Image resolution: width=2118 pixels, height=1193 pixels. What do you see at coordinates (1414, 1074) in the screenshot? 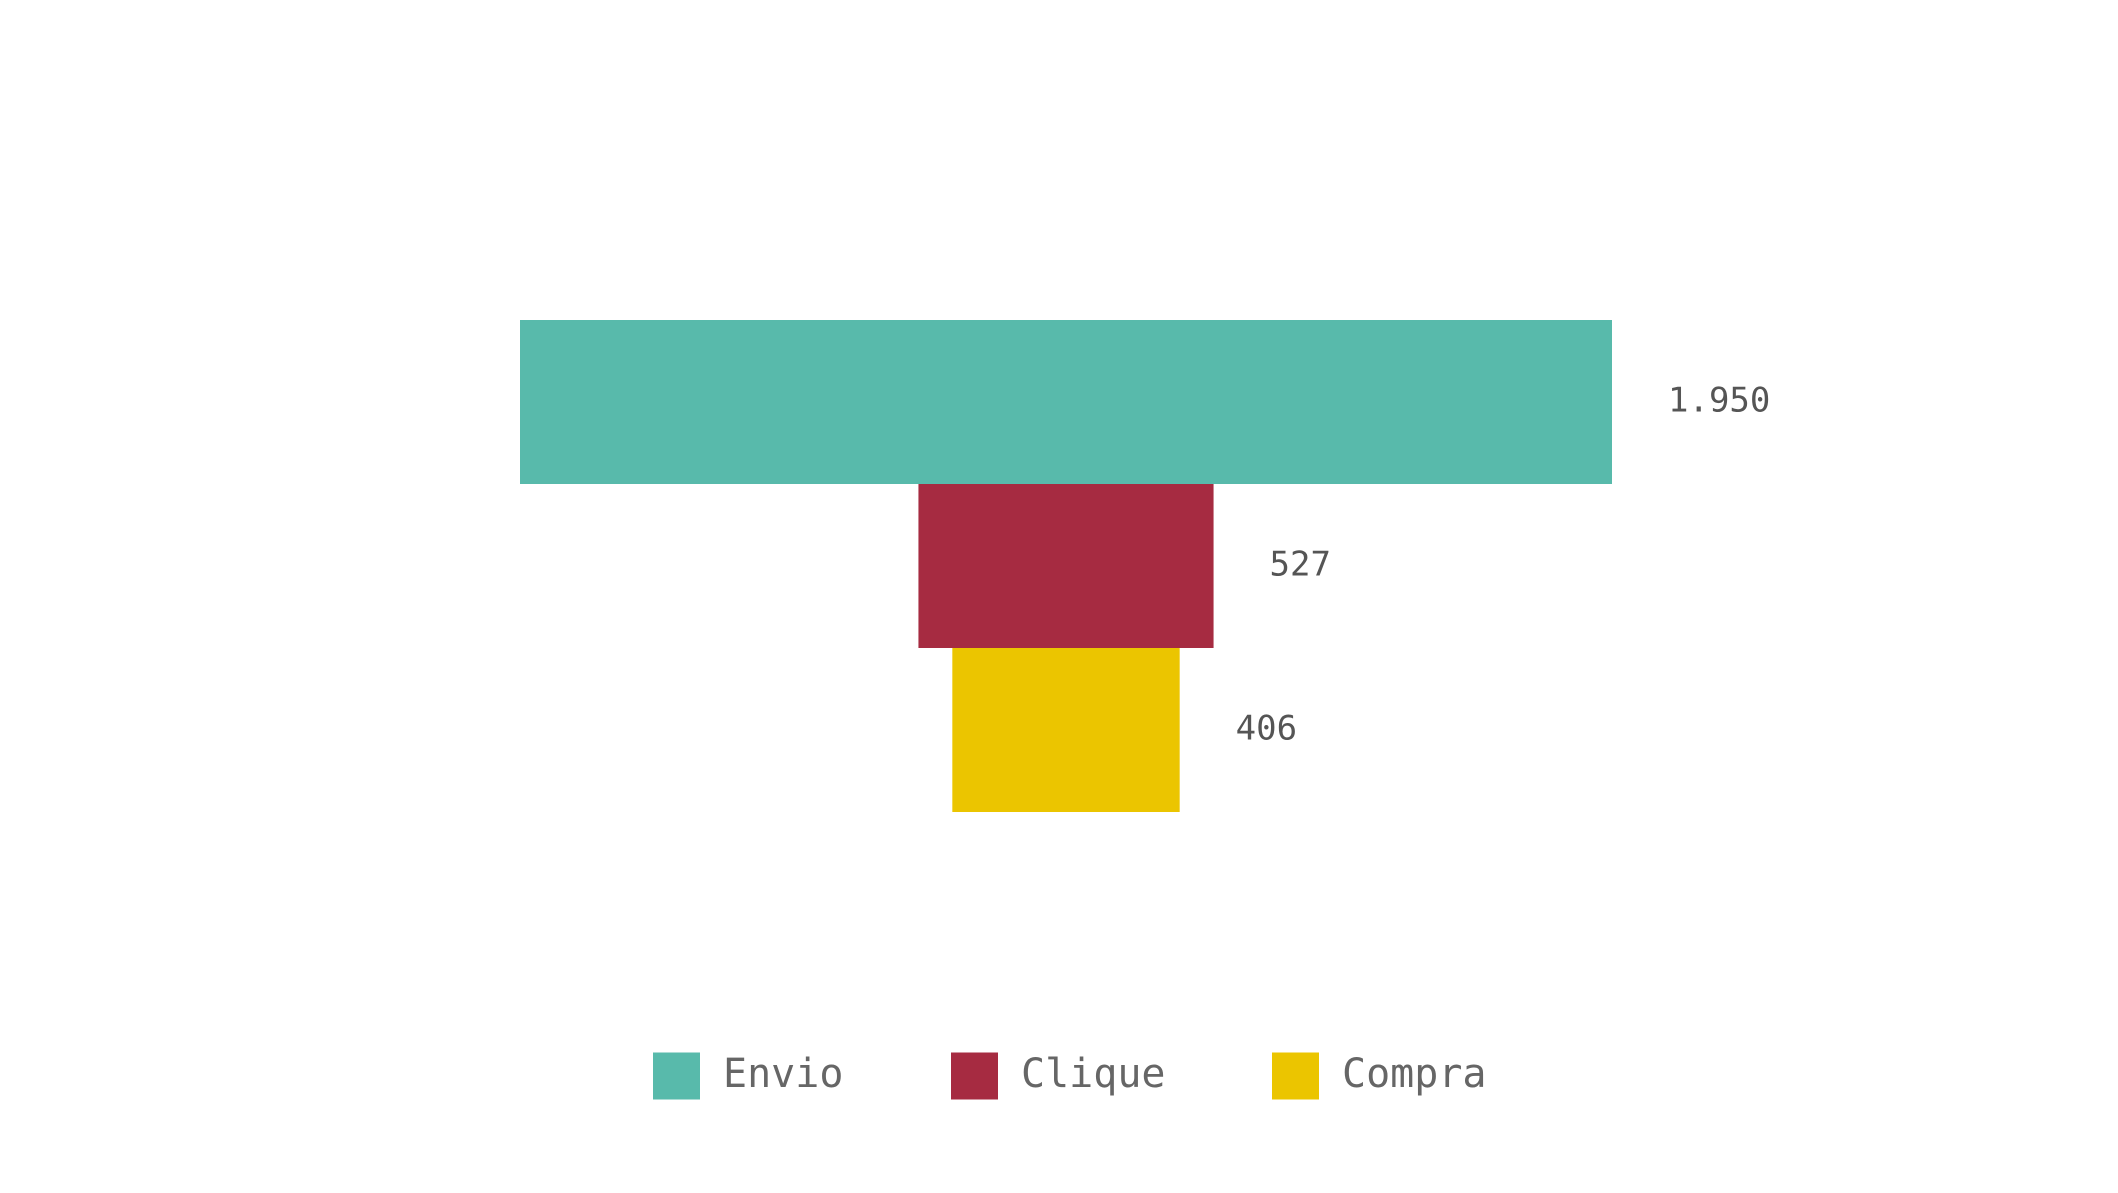
I see `legend-label-compra: Compra` at bounding box center [1414, 1074].